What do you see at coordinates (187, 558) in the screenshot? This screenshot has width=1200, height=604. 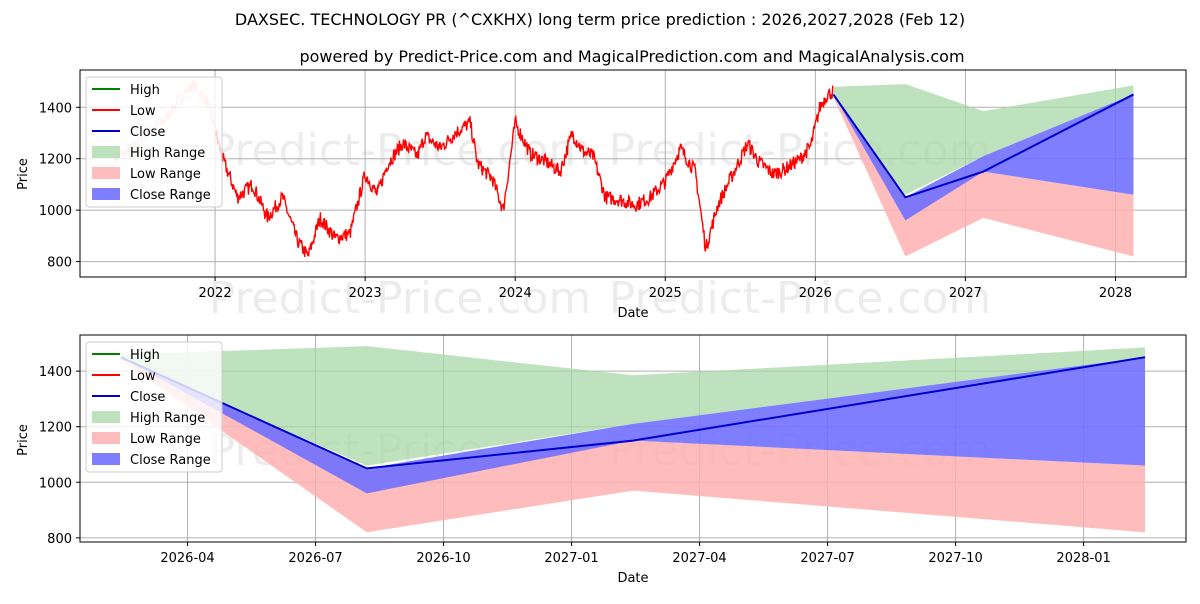 I see `x-tick-label: 2026-04` at bounding box center [187, 558].